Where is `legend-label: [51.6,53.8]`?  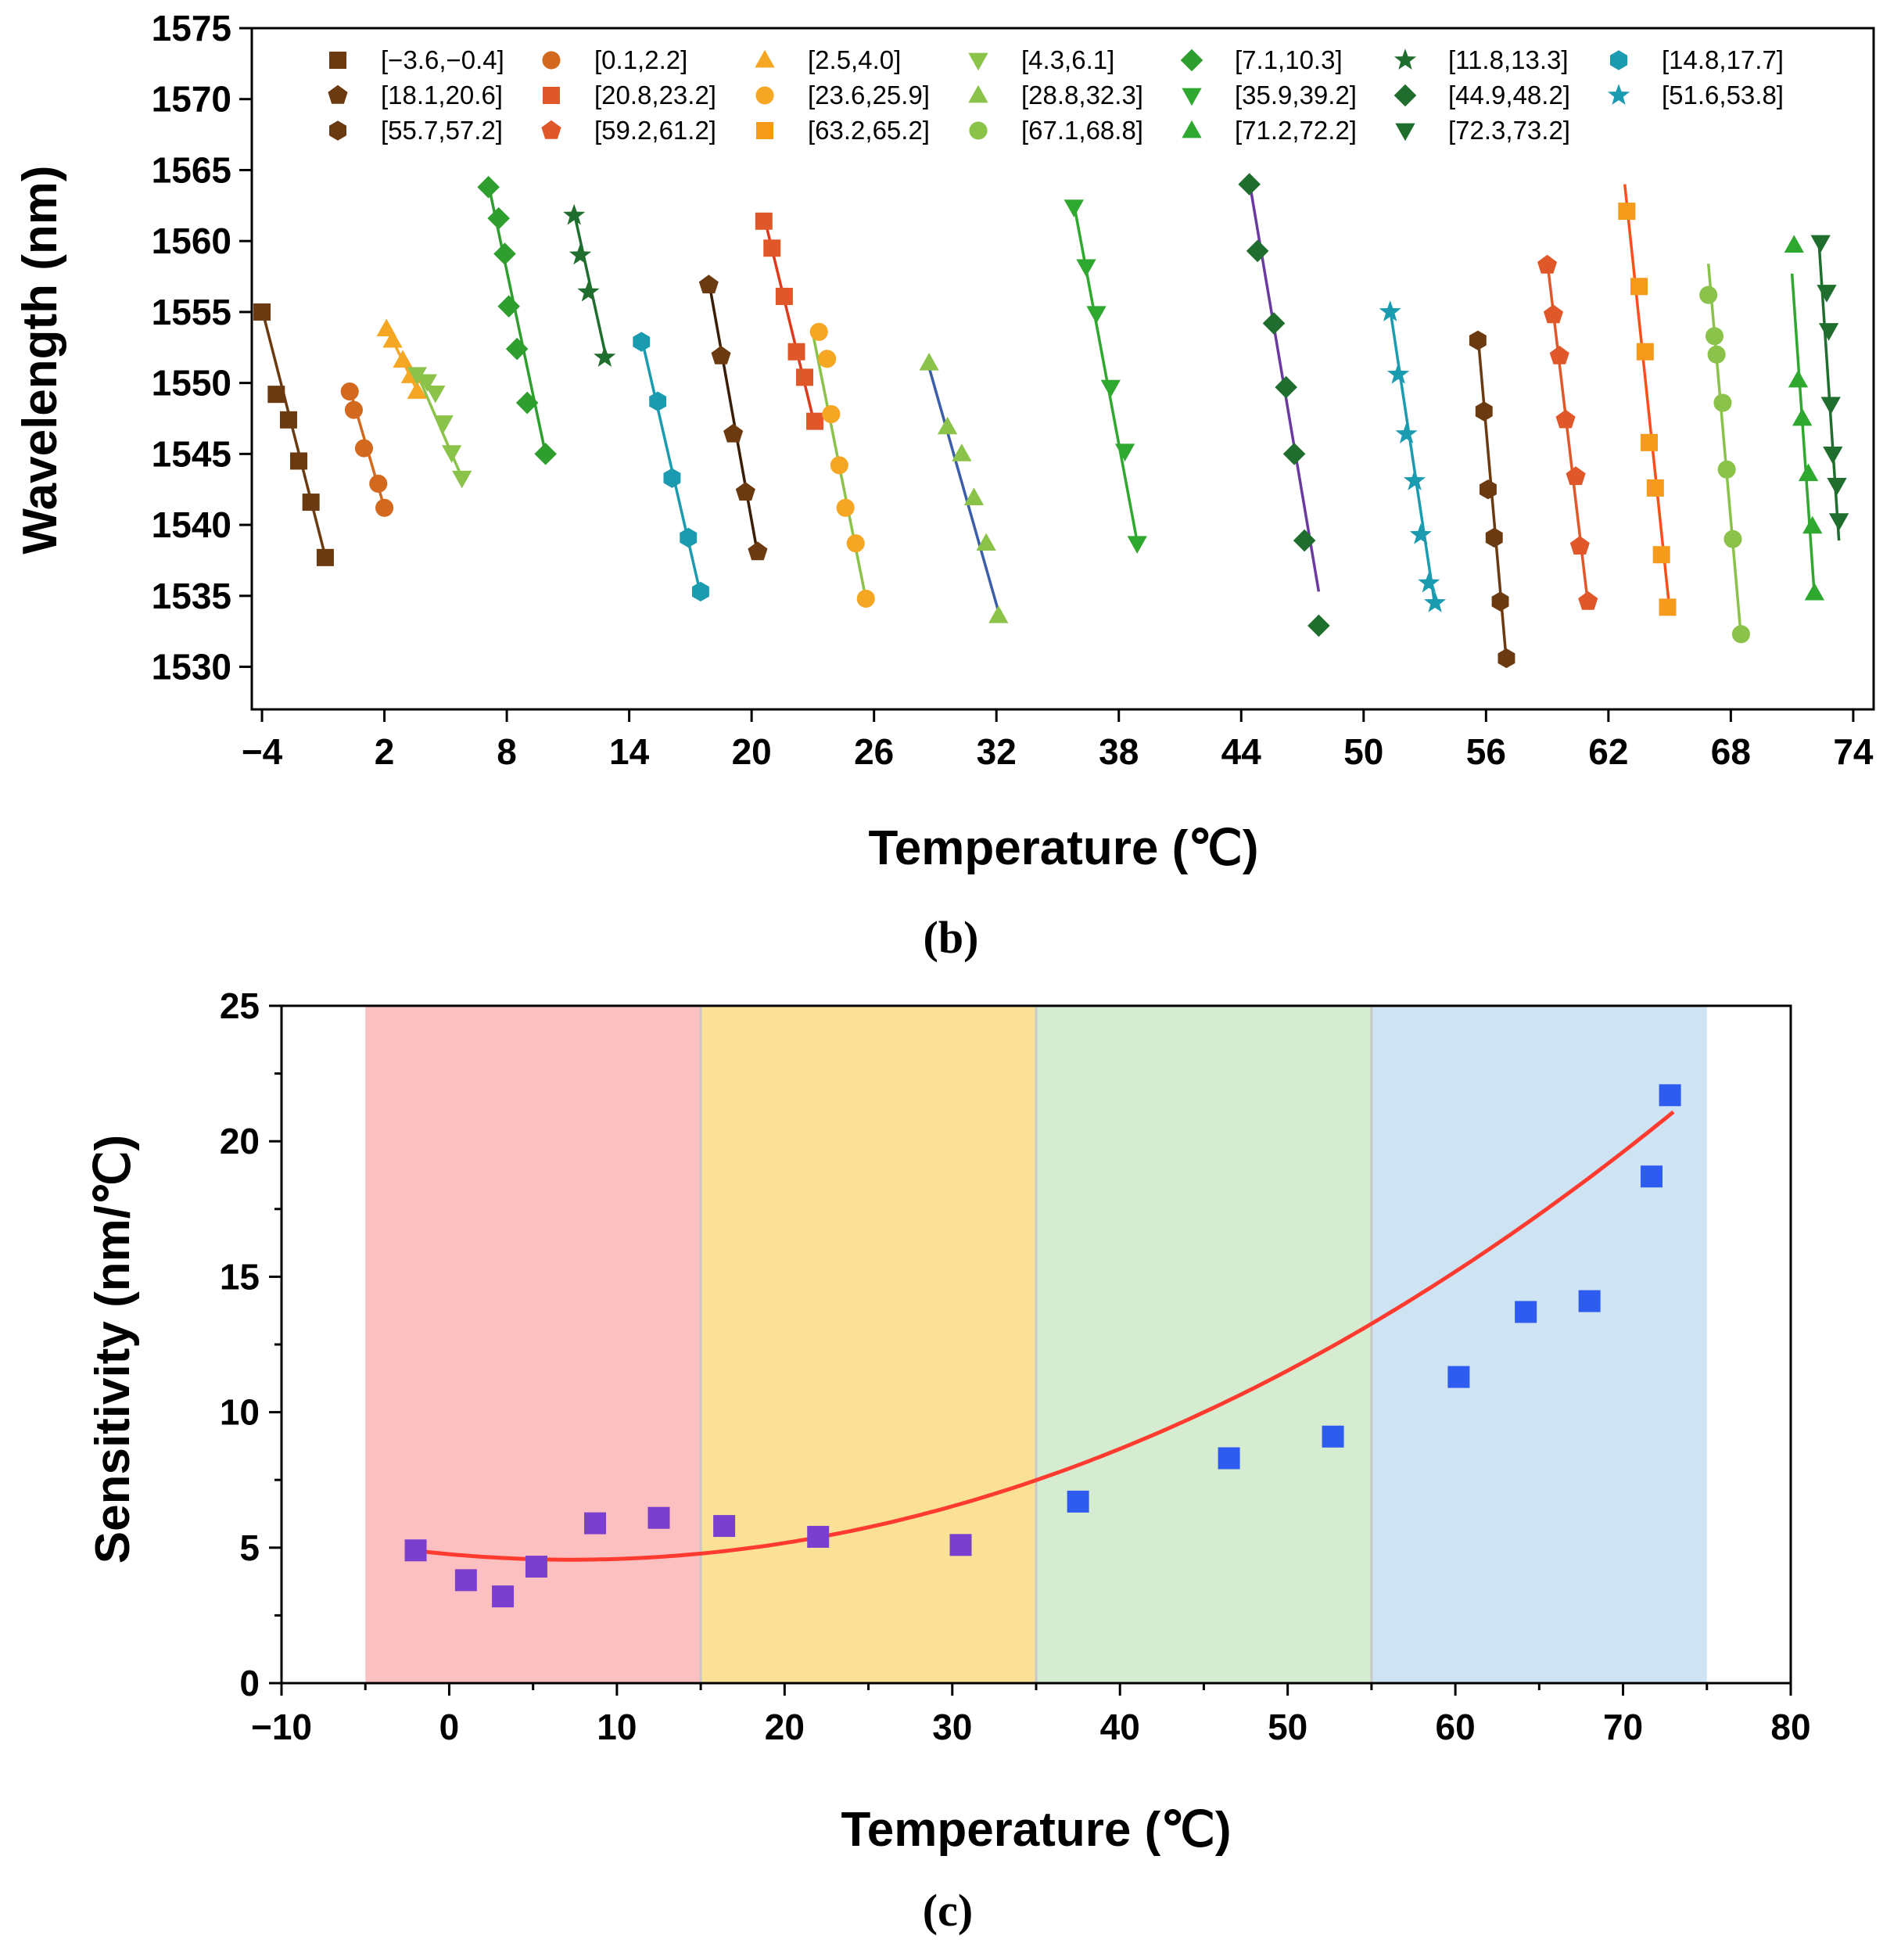
legend-label: [51.6,53.8] is located at coordinates (1723, 95).